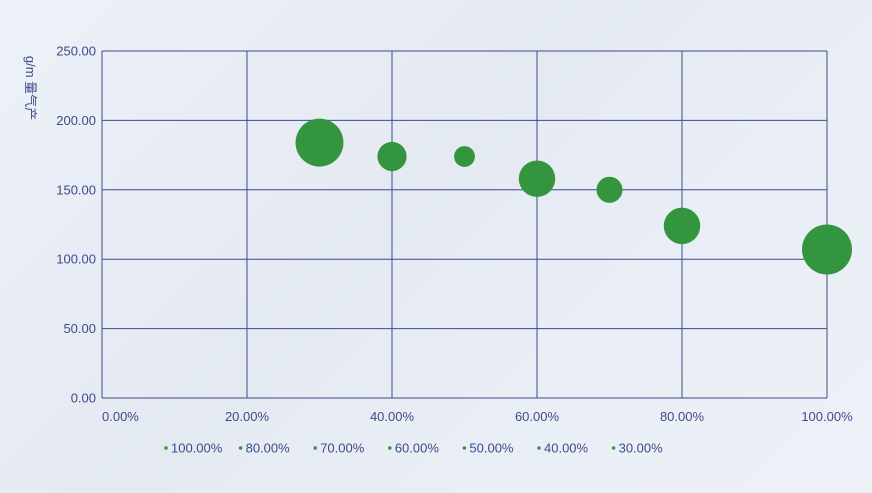  I want to click on y-tick-label: 100.00, so click(76, 259).